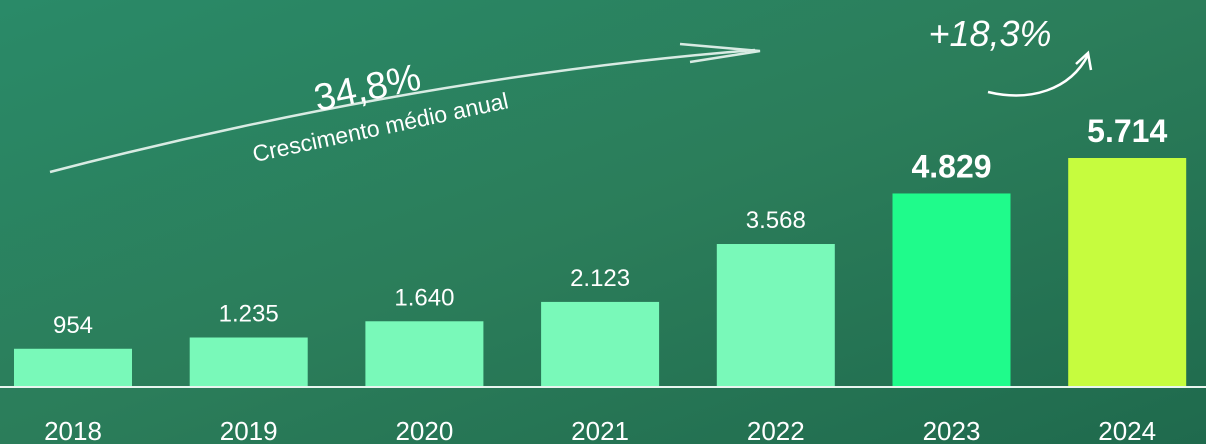 This screenshot has height=444, width=1206. What do you see at coordinates (952, 430) in the screenshot?
I see `x-tick-label: 2023` at bounding box center [952, 430].